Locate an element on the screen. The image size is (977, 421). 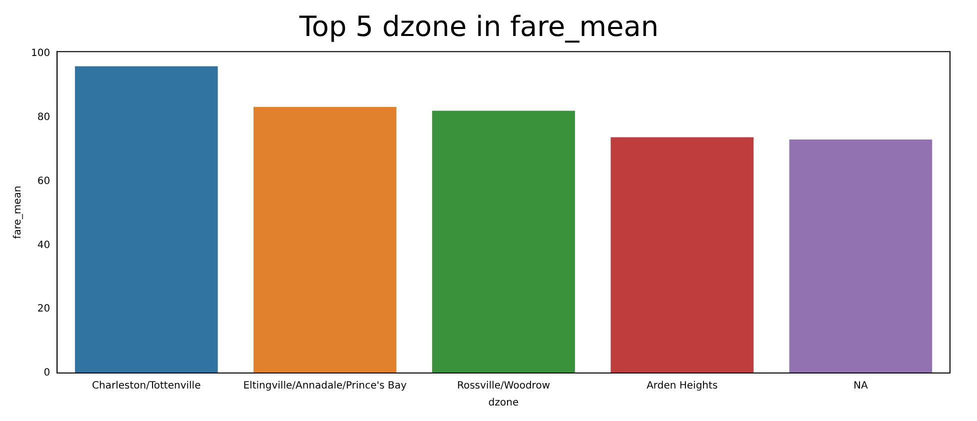
y-tick-label: 20 is located at coordinates (43, 309).